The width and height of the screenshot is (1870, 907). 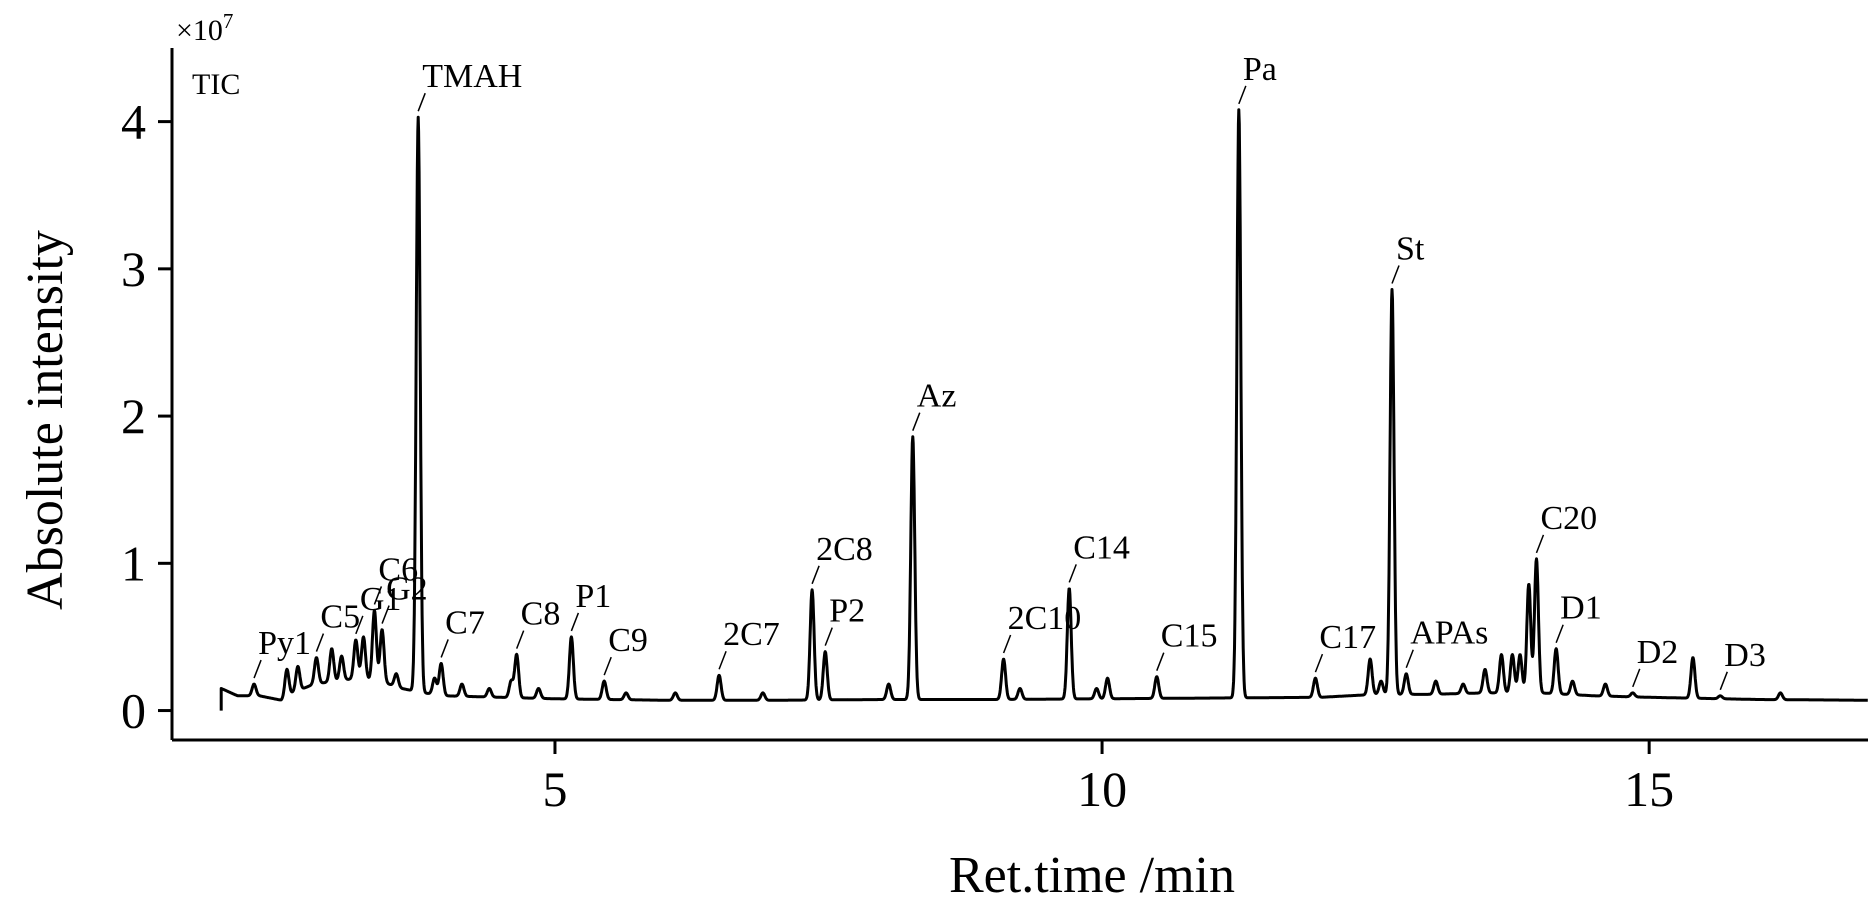 I want to click on peak-label: C17, so click(x=1347, y=637).